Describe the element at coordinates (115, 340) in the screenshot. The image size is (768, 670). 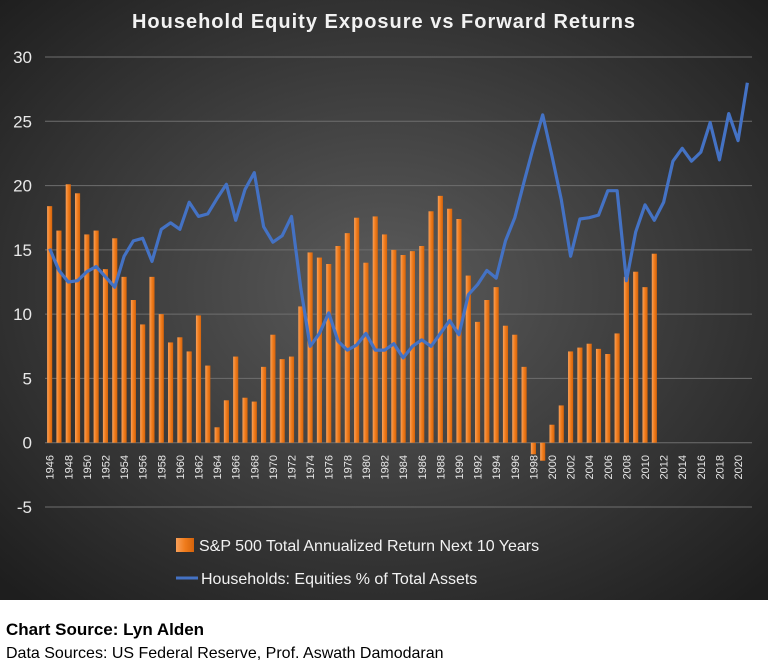
I see `bar-1953` at that location.